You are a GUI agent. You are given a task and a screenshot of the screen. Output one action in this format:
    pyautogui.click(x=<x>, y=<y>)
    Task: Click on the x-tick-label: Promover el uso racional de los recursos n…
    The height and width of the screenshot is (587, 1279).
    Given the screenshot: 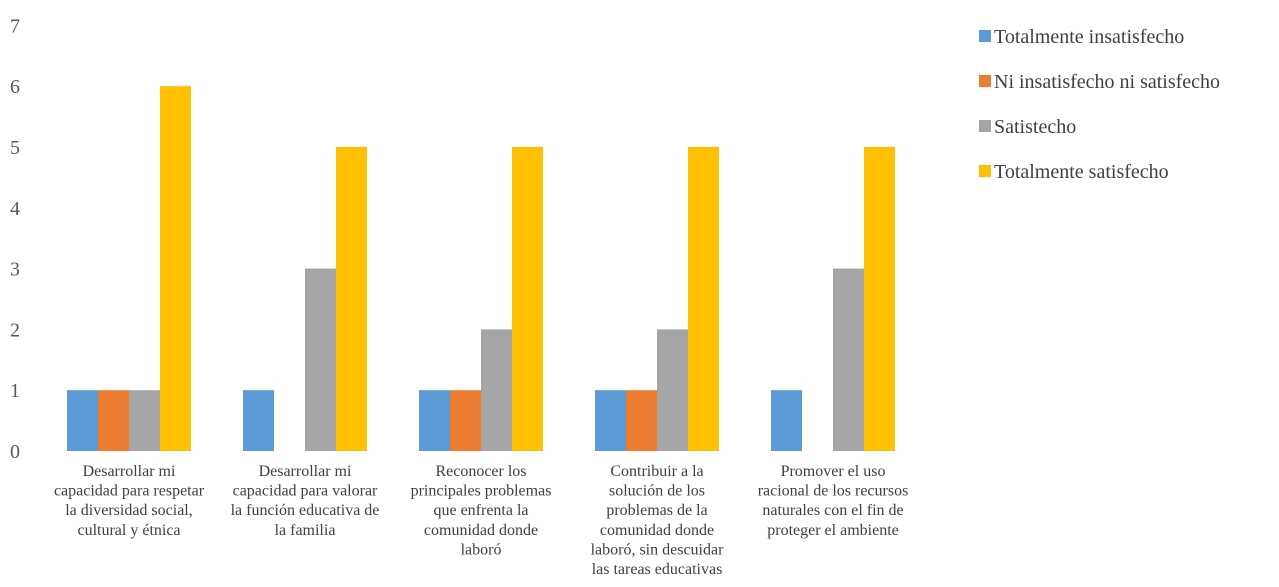 What is the action you would take?
    pyautogui.click(x=833, y=501)
    